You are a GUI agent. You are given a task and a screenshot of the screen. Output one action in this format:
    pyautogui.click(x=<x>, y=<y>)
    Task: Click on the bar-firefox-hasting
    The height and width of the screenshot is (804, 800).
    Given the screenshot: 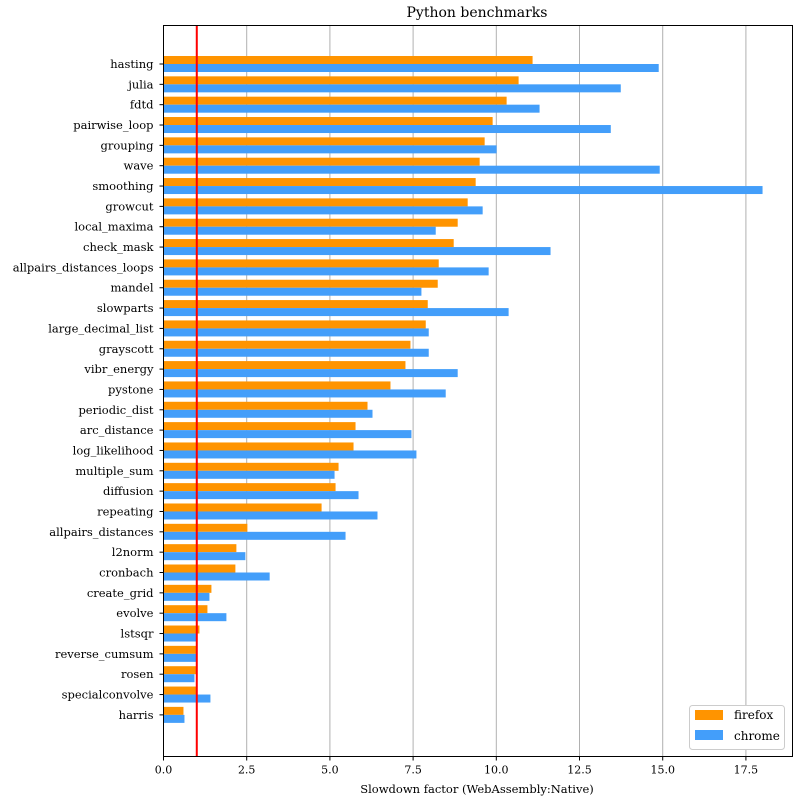 What is the action you would take?
    pyautogui.click(x=348, y=60)
    